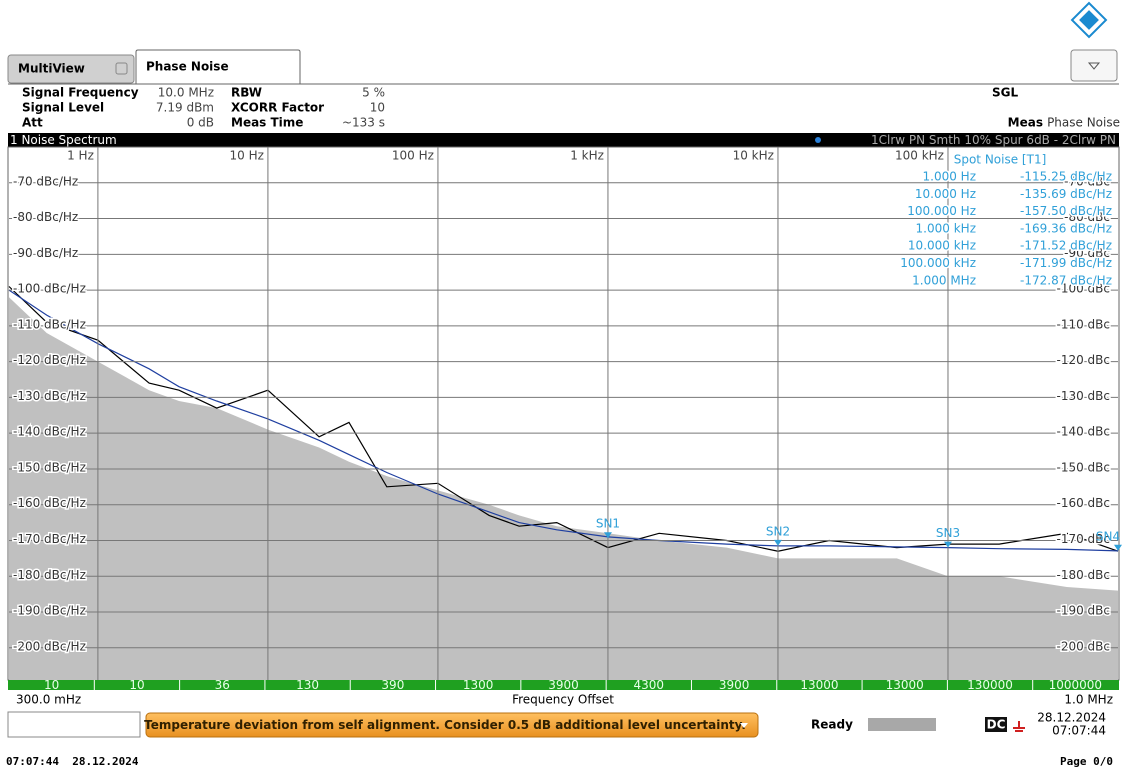 The image size is (1127, 772). I want to click on spot-offset: 1.000 Hz, so click(950, 177).